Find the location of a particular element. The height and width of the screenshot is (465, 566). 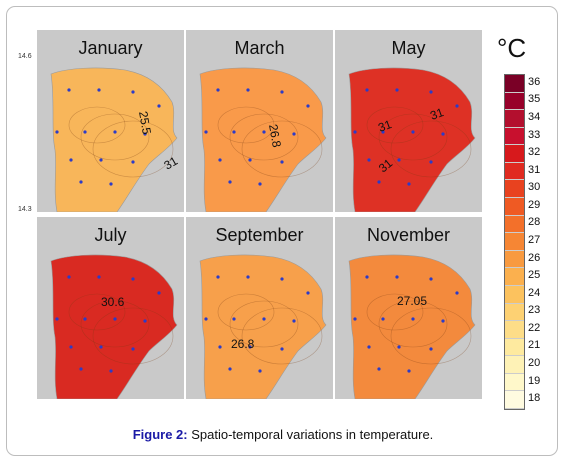

legend-tick-label: 32 is located at coordinates (534, 152).